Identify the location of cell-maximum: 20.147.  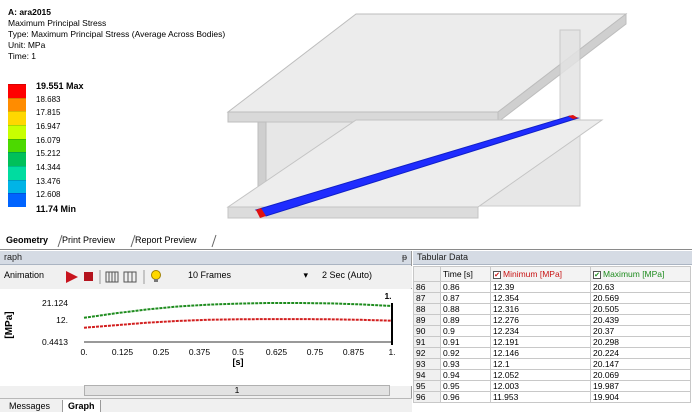
(640, 364).